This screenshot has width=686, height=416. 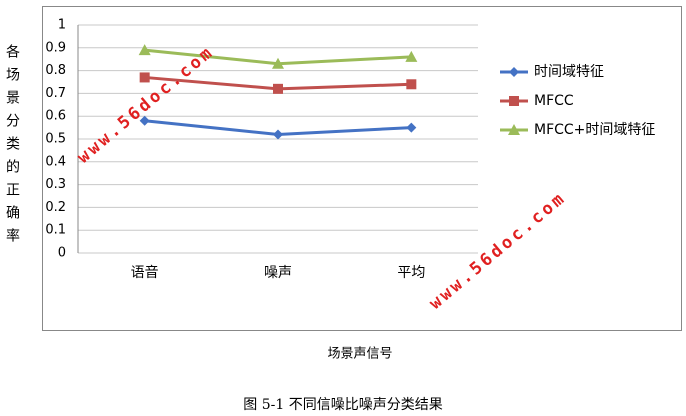 I want to click on y-axis-label: 各场景分类的正确率, so click(x=12, y=147).